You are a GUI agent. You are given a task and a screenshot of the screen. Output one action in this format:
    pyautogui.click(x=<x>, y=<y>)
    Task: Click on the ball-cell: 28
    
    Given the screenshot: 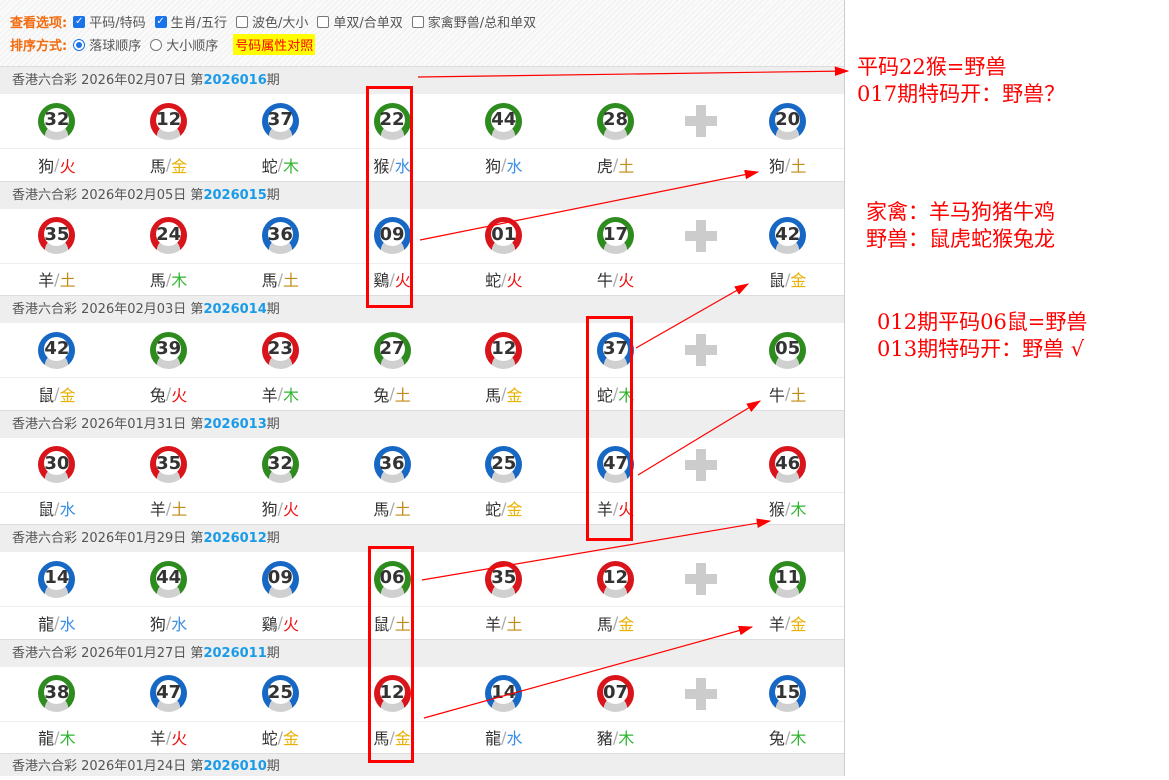 What is the action you would take?
    pyautogui.click(x=616, y=121)
    